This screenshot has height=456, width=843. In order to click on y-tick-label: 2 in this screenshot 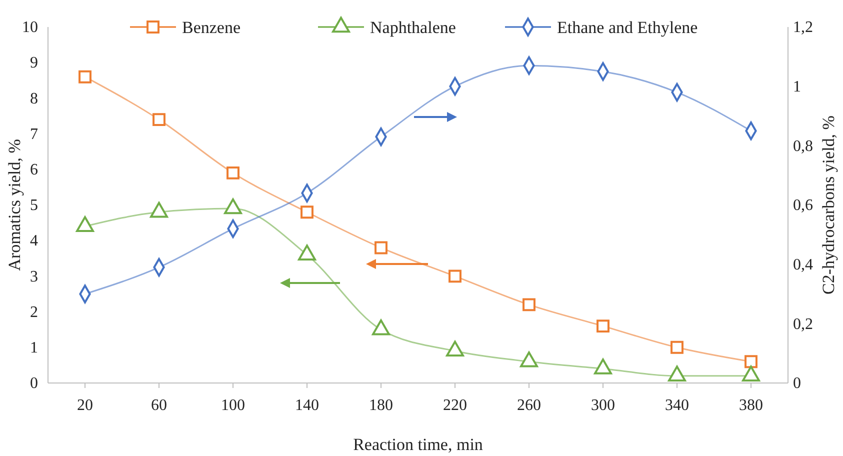, I will do `click(34, 312)`.